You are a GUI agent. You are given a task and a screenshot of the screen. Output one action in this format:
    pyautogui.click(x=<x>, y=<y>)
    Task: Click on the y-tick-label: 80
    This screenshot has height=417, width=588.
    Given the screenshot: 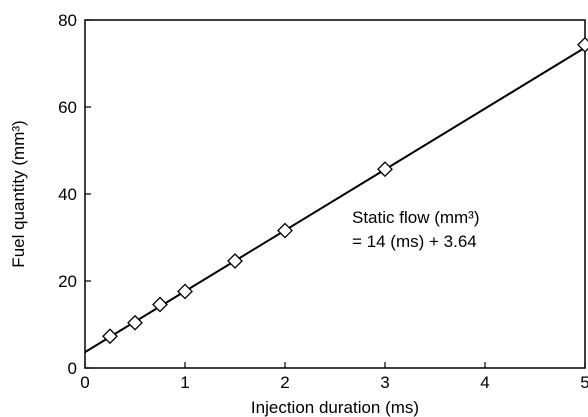 What is the action you would take?
    pyautogui.click(x=67, y=20)
    